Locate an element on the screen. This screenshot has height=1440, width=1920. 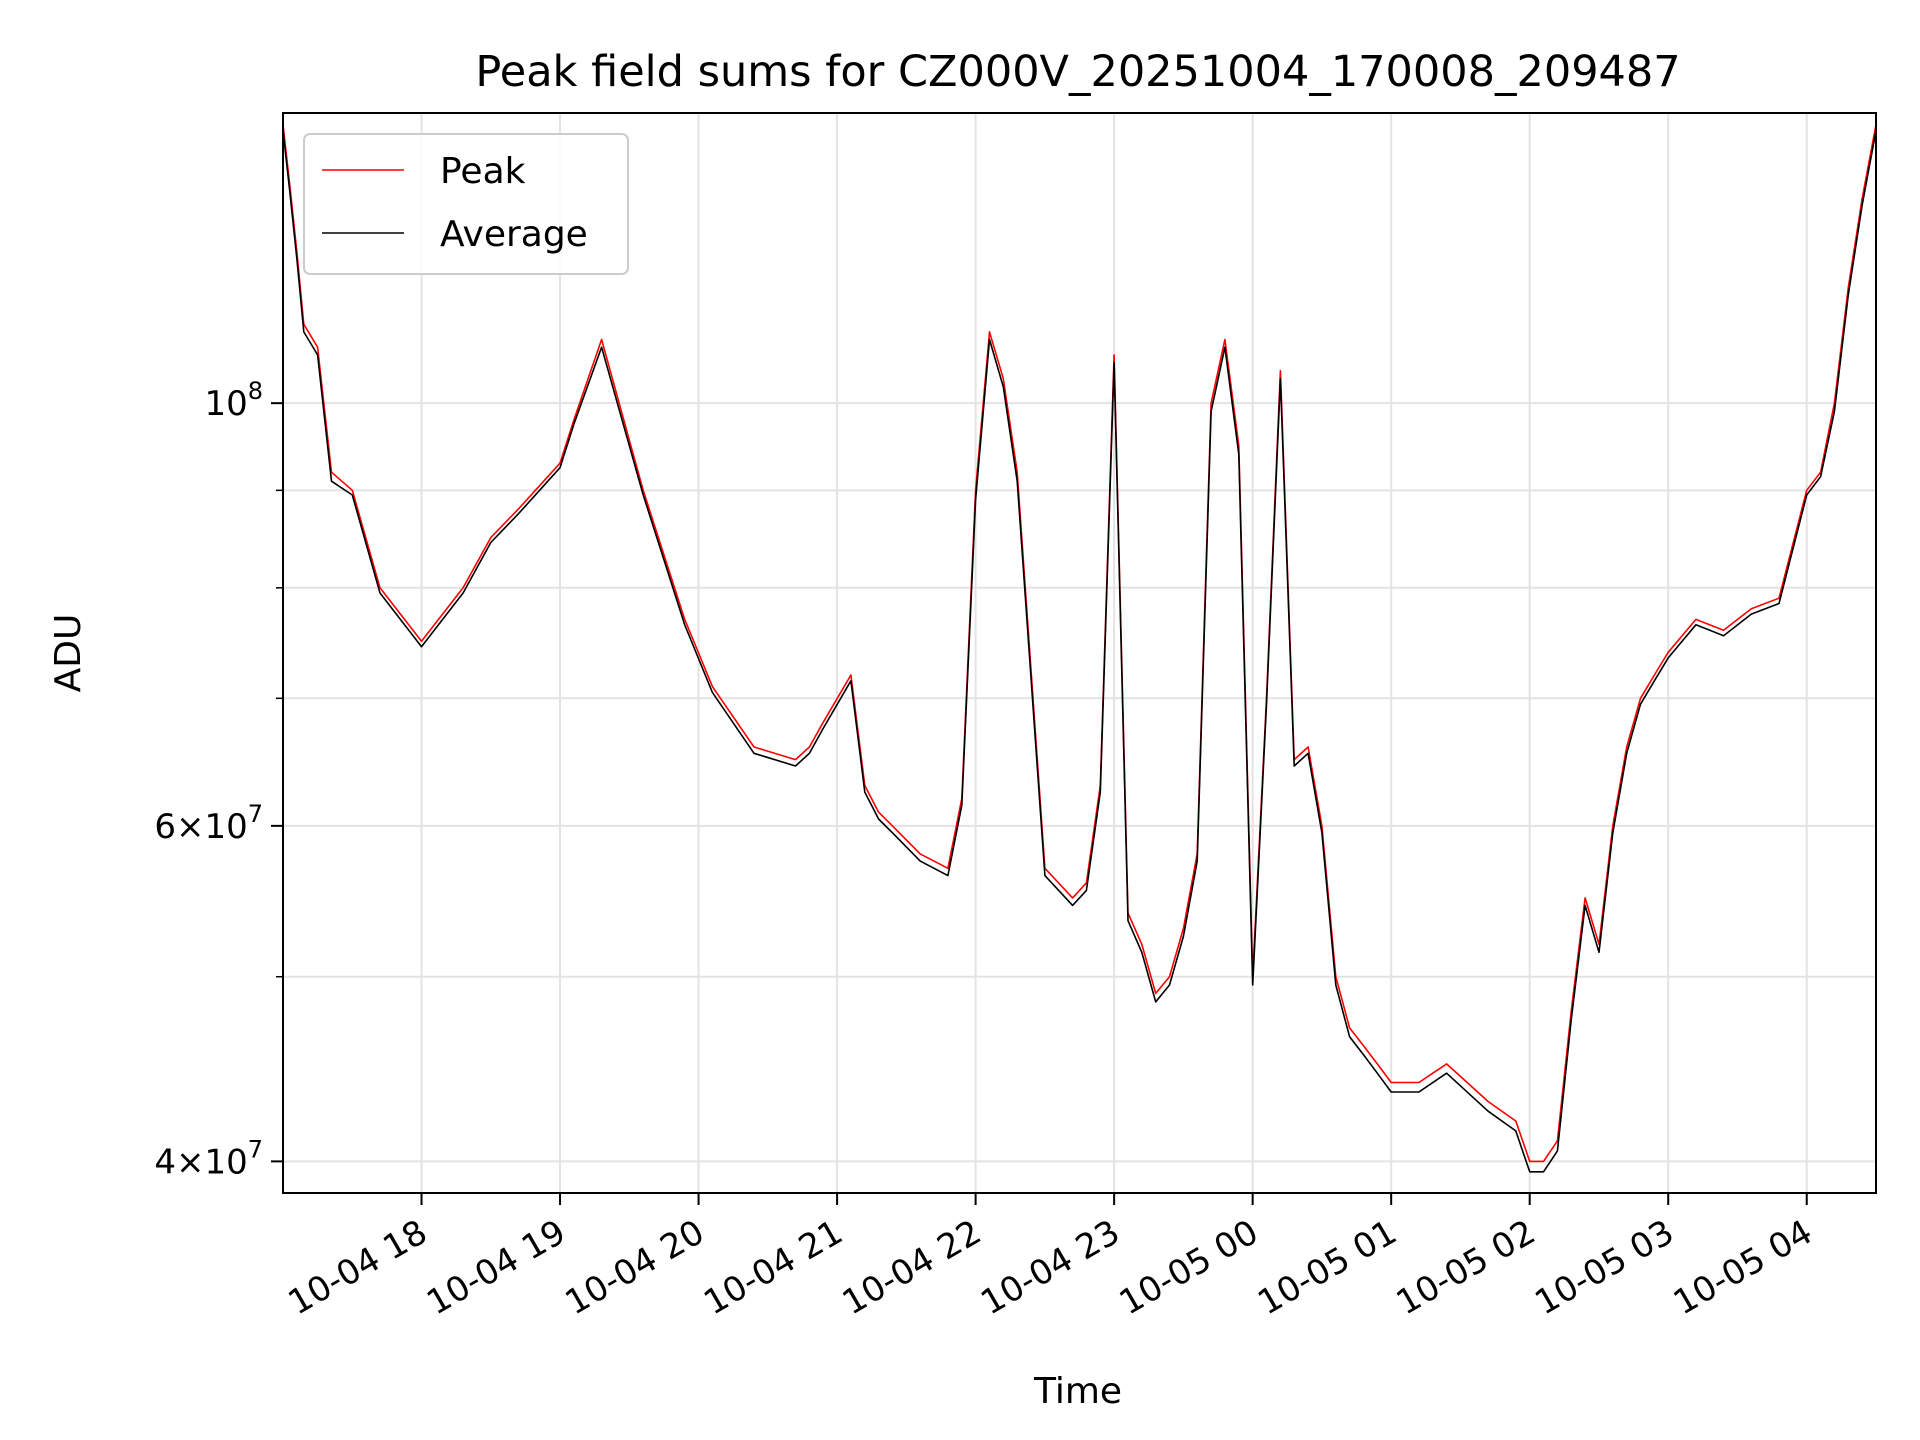
y-tick-label: 4×107 is located at coordinates (208, 1158).